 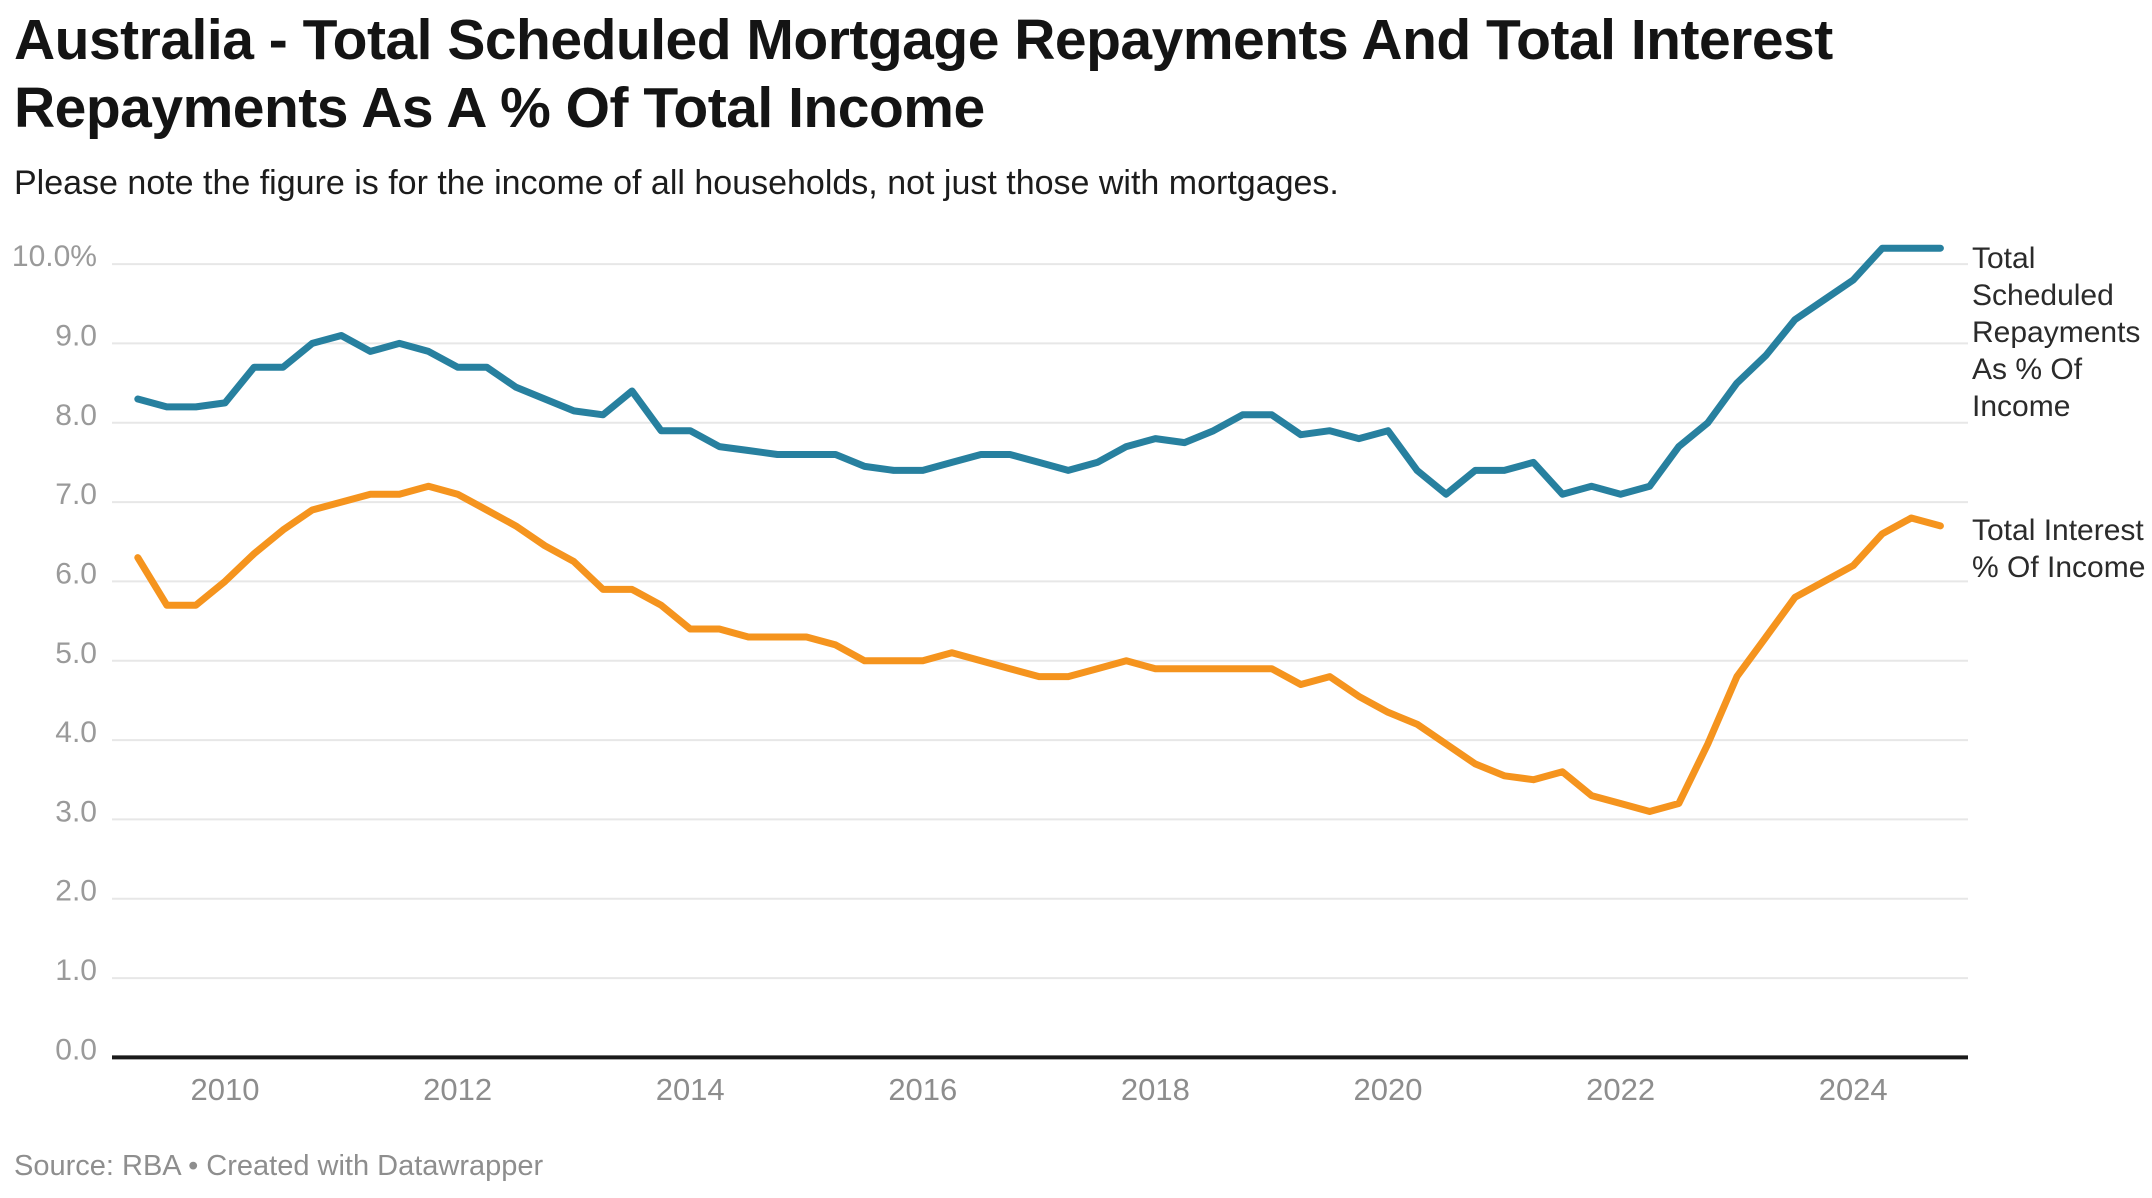 What do you see at coordinates (76, 415) in the screenshot?
I see `y-axis-label: 8.0` at bounding box center [76, 415].